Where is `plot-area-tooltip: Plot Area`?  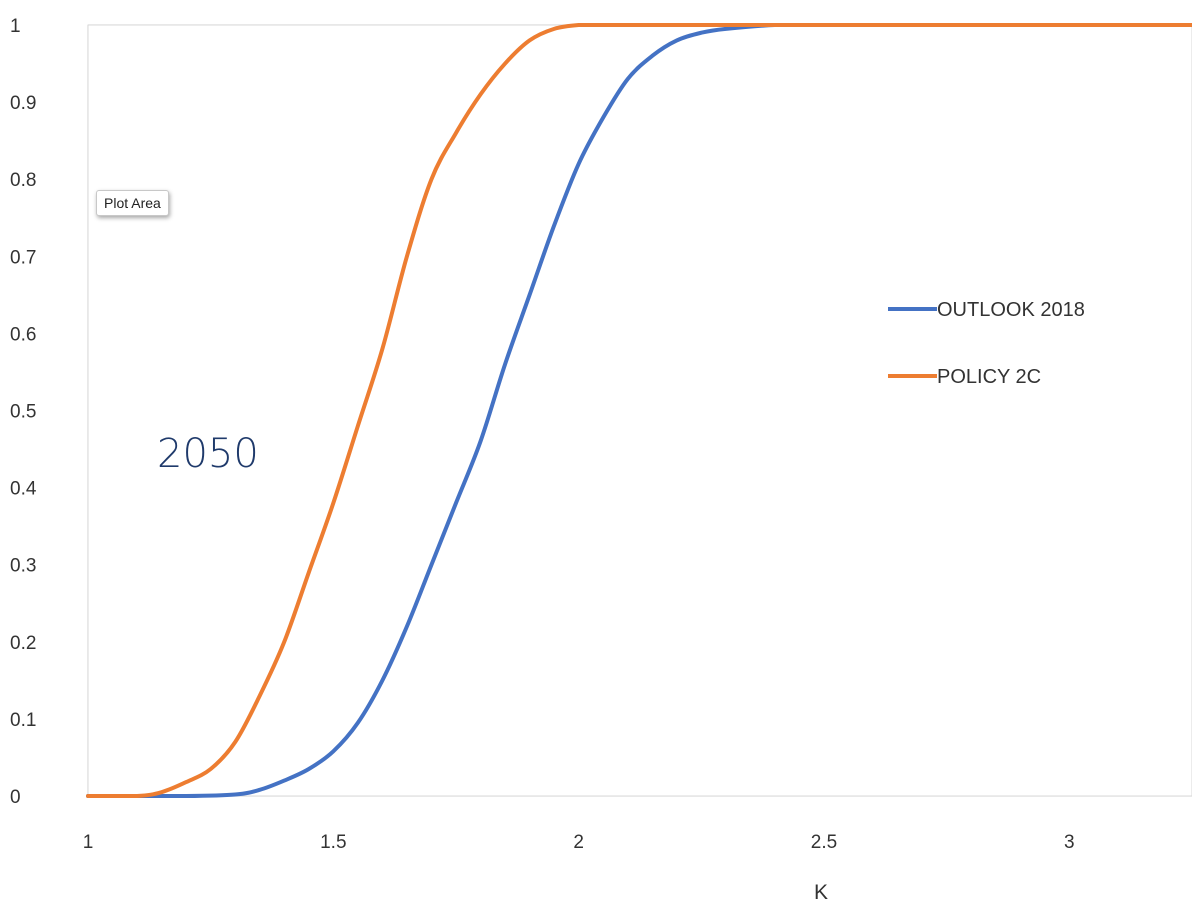
plot-area-tooltip: Plot Area is located at coordinates (132, 203).